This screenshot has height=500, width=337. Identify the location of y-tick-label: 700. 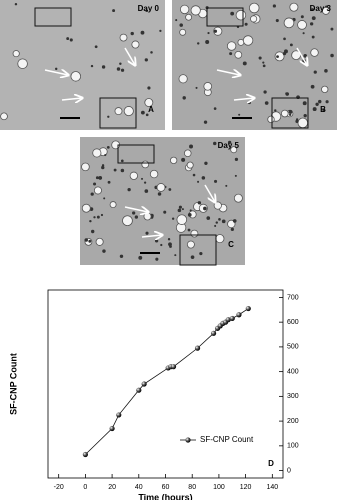
(293, 297).